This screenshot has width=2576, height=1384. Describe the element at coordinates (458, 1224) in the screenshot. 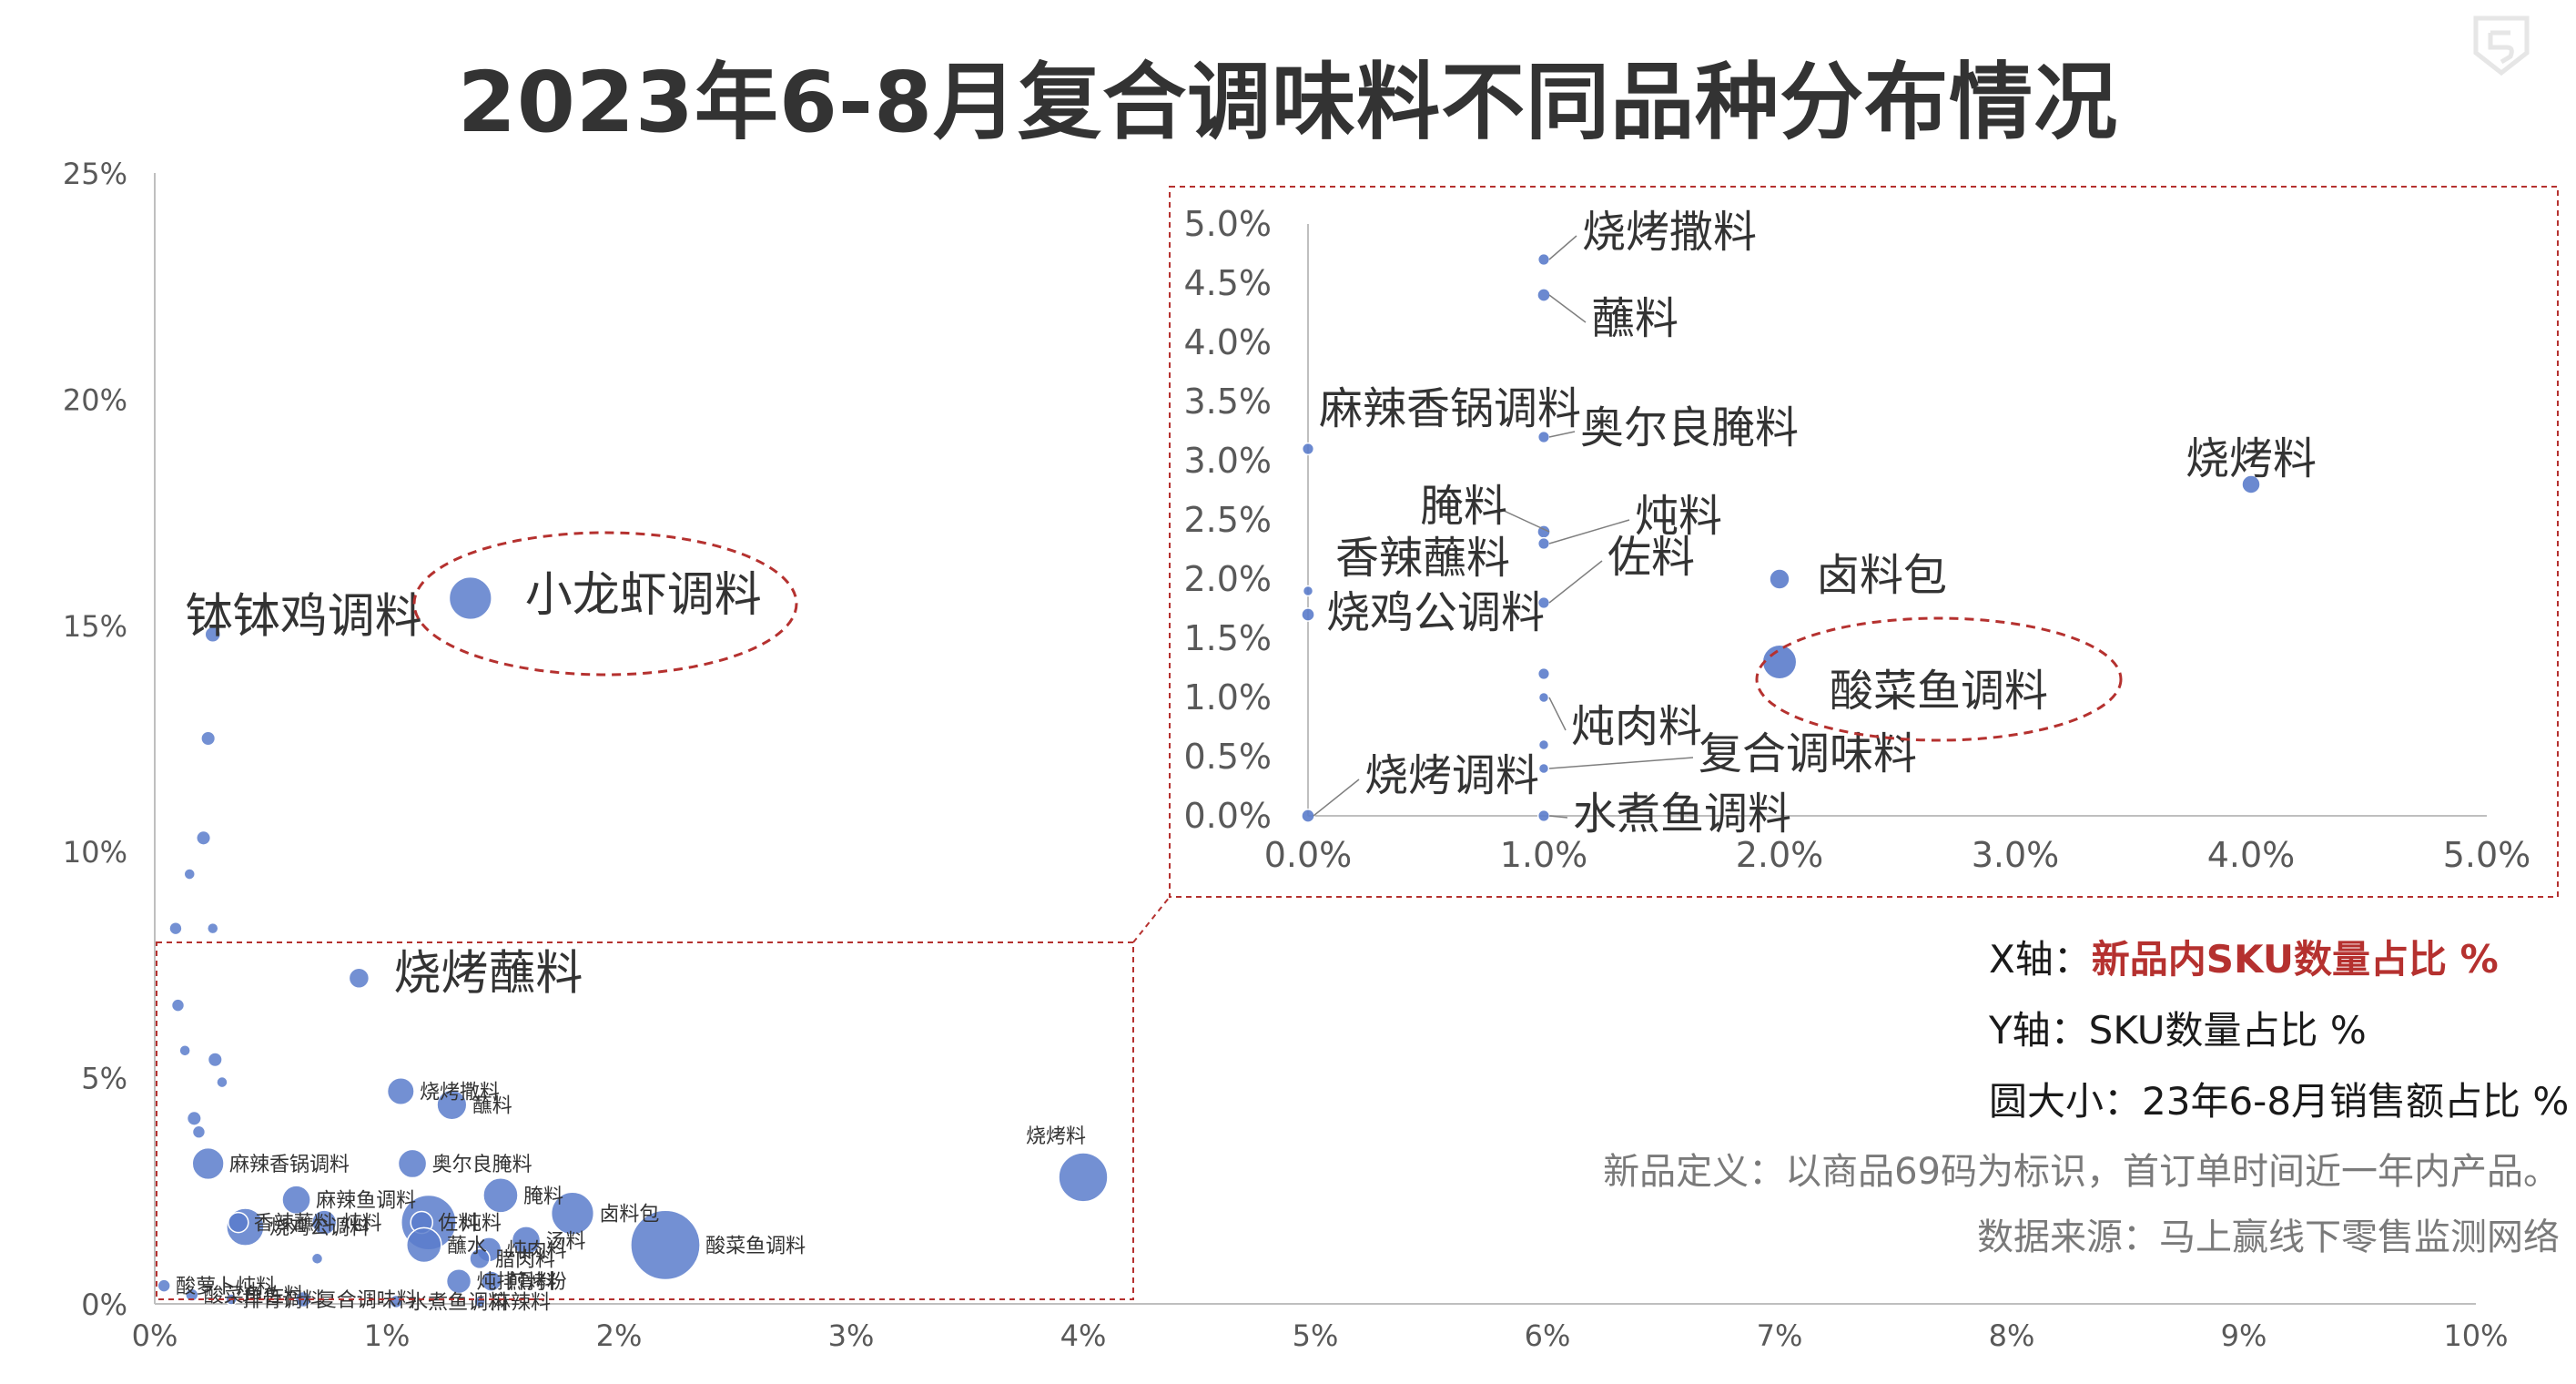

I see `bubble-label: 佐料` at that location.